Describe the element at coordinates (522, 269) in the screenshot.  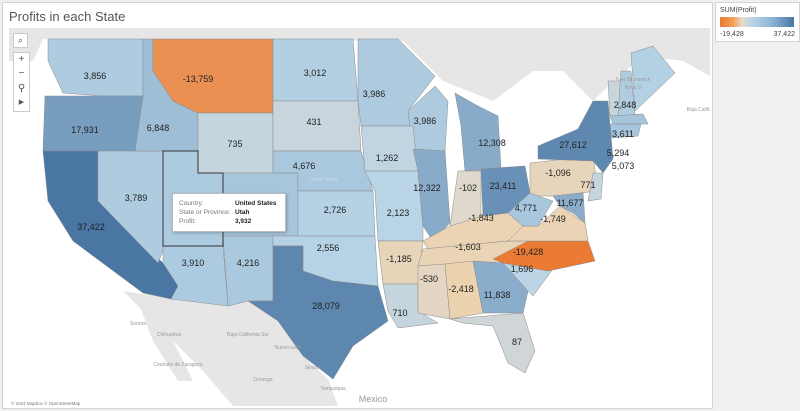
I see `profit-label: 1,696` at that location.